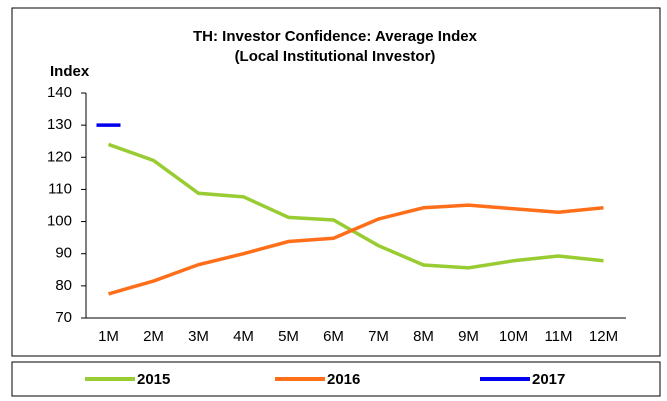  Describe the element at coordinates (63, 317) in the screenshot. I see `y-tick-label: 70` at that location.